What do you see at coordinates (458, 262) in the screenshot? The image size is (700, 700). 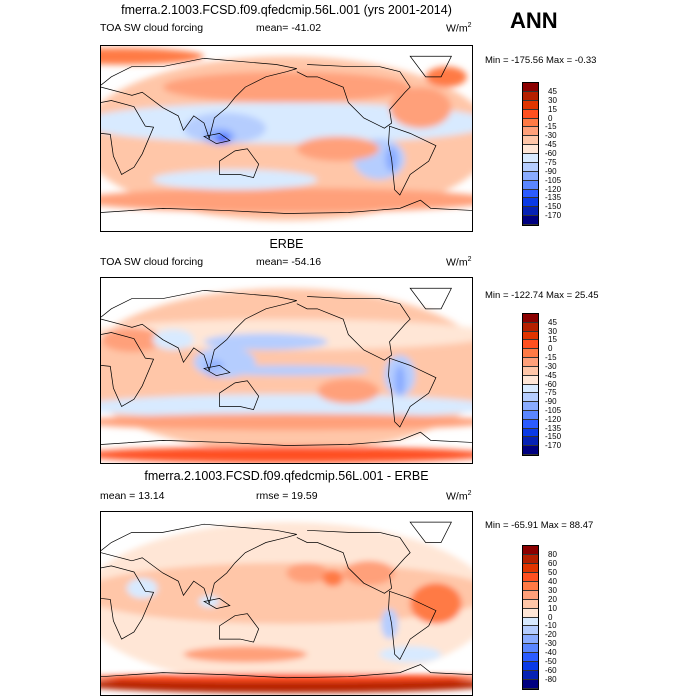 I see `units-label: W/m2` at bounding box center [458, 262].